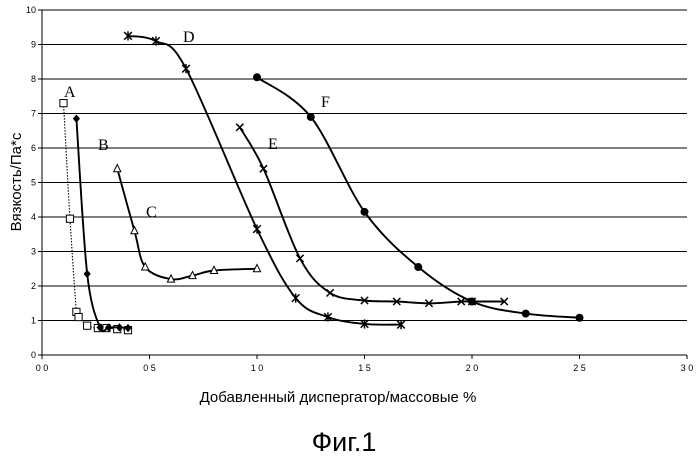 This screenshot has height=458, width=699. What do you see at coordinates (103, 145) in the screenshot?
I see `annotation-b: B` at bounding box center [103, 145].